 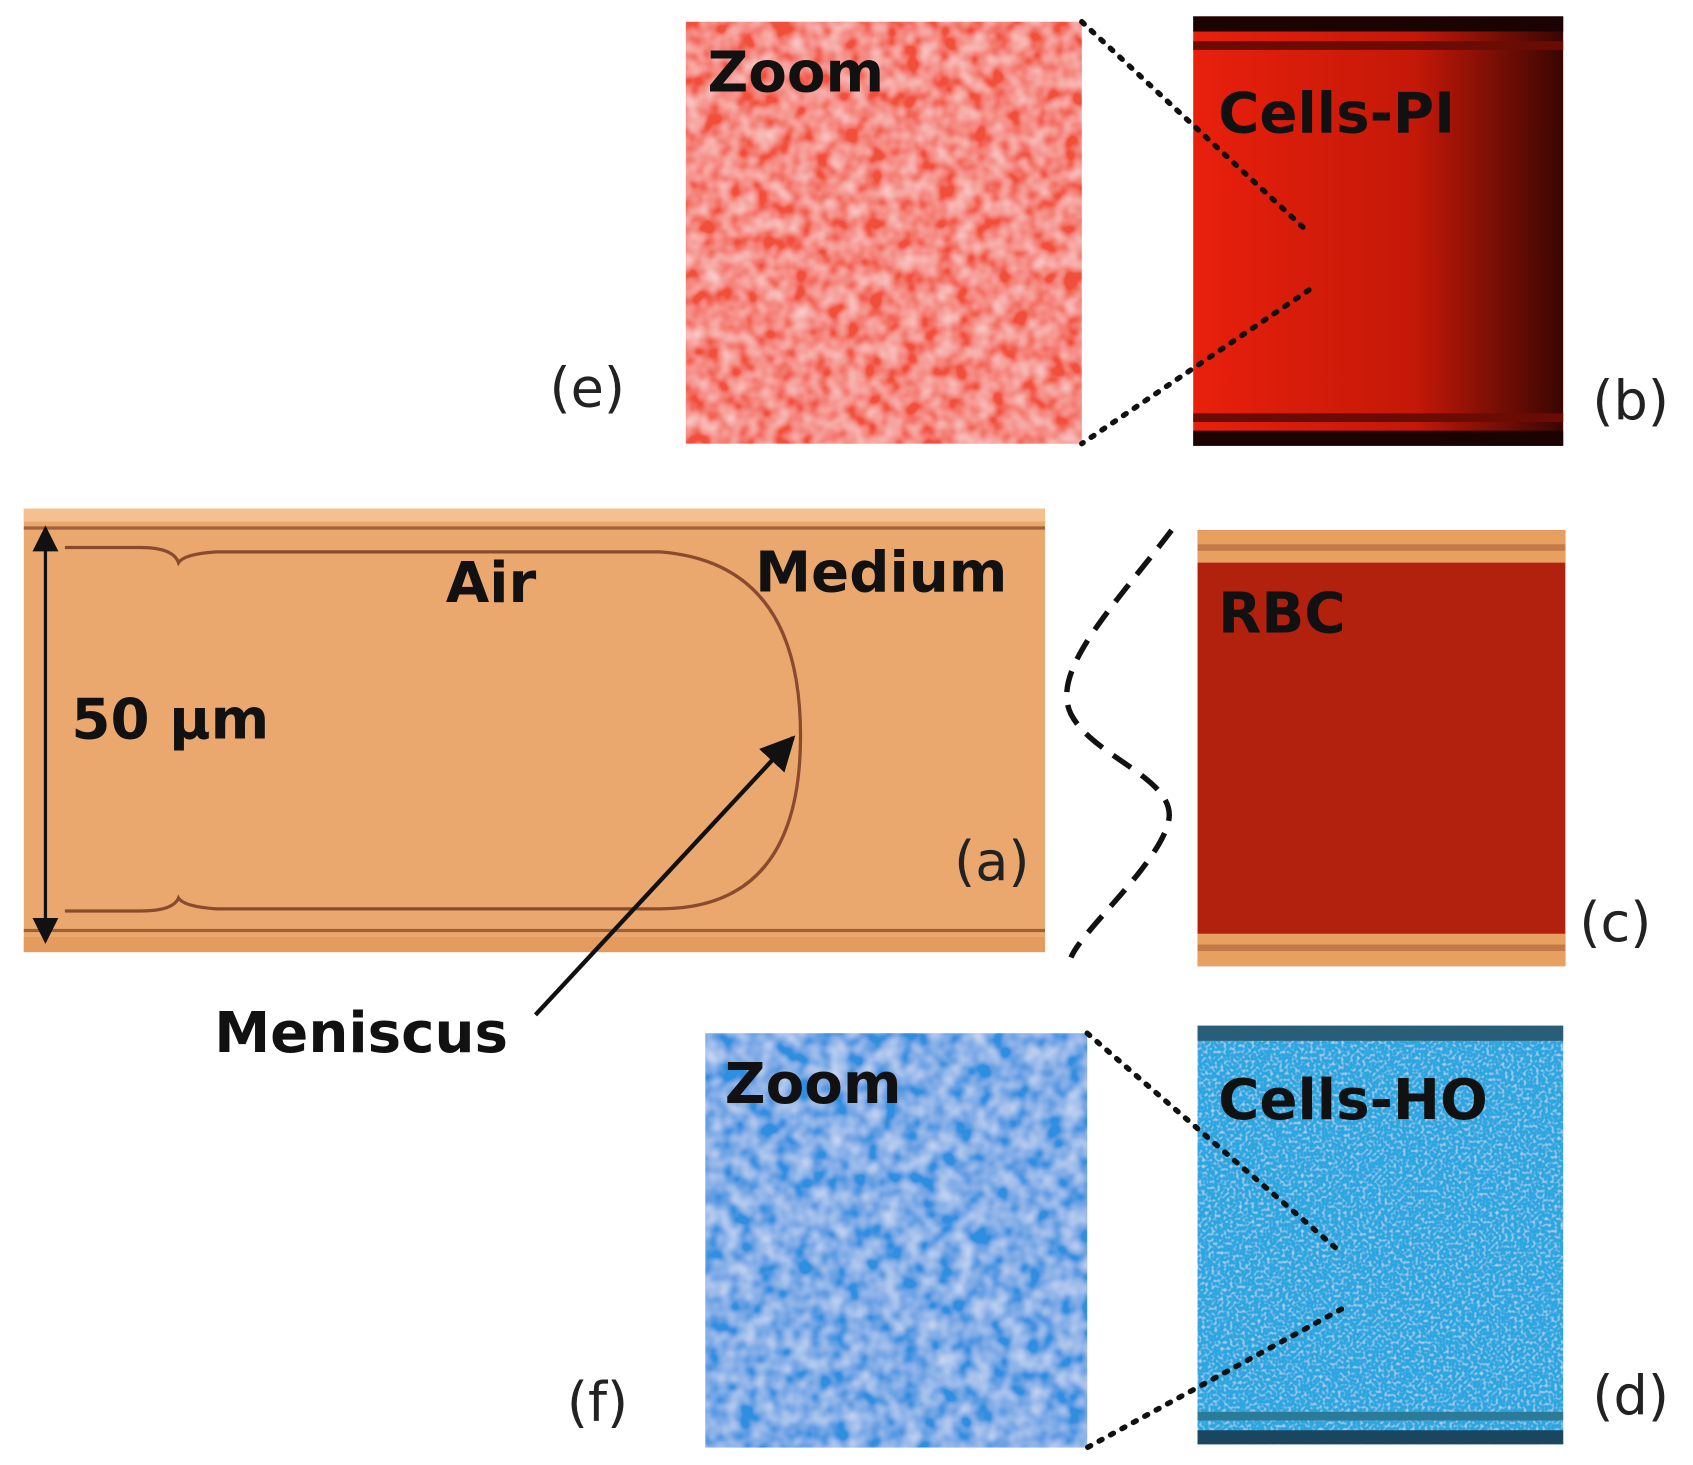 What do you see at coordinates (491, 583) in the screenshot?
I see `air-label: Air` at bounding box center [491, 583].